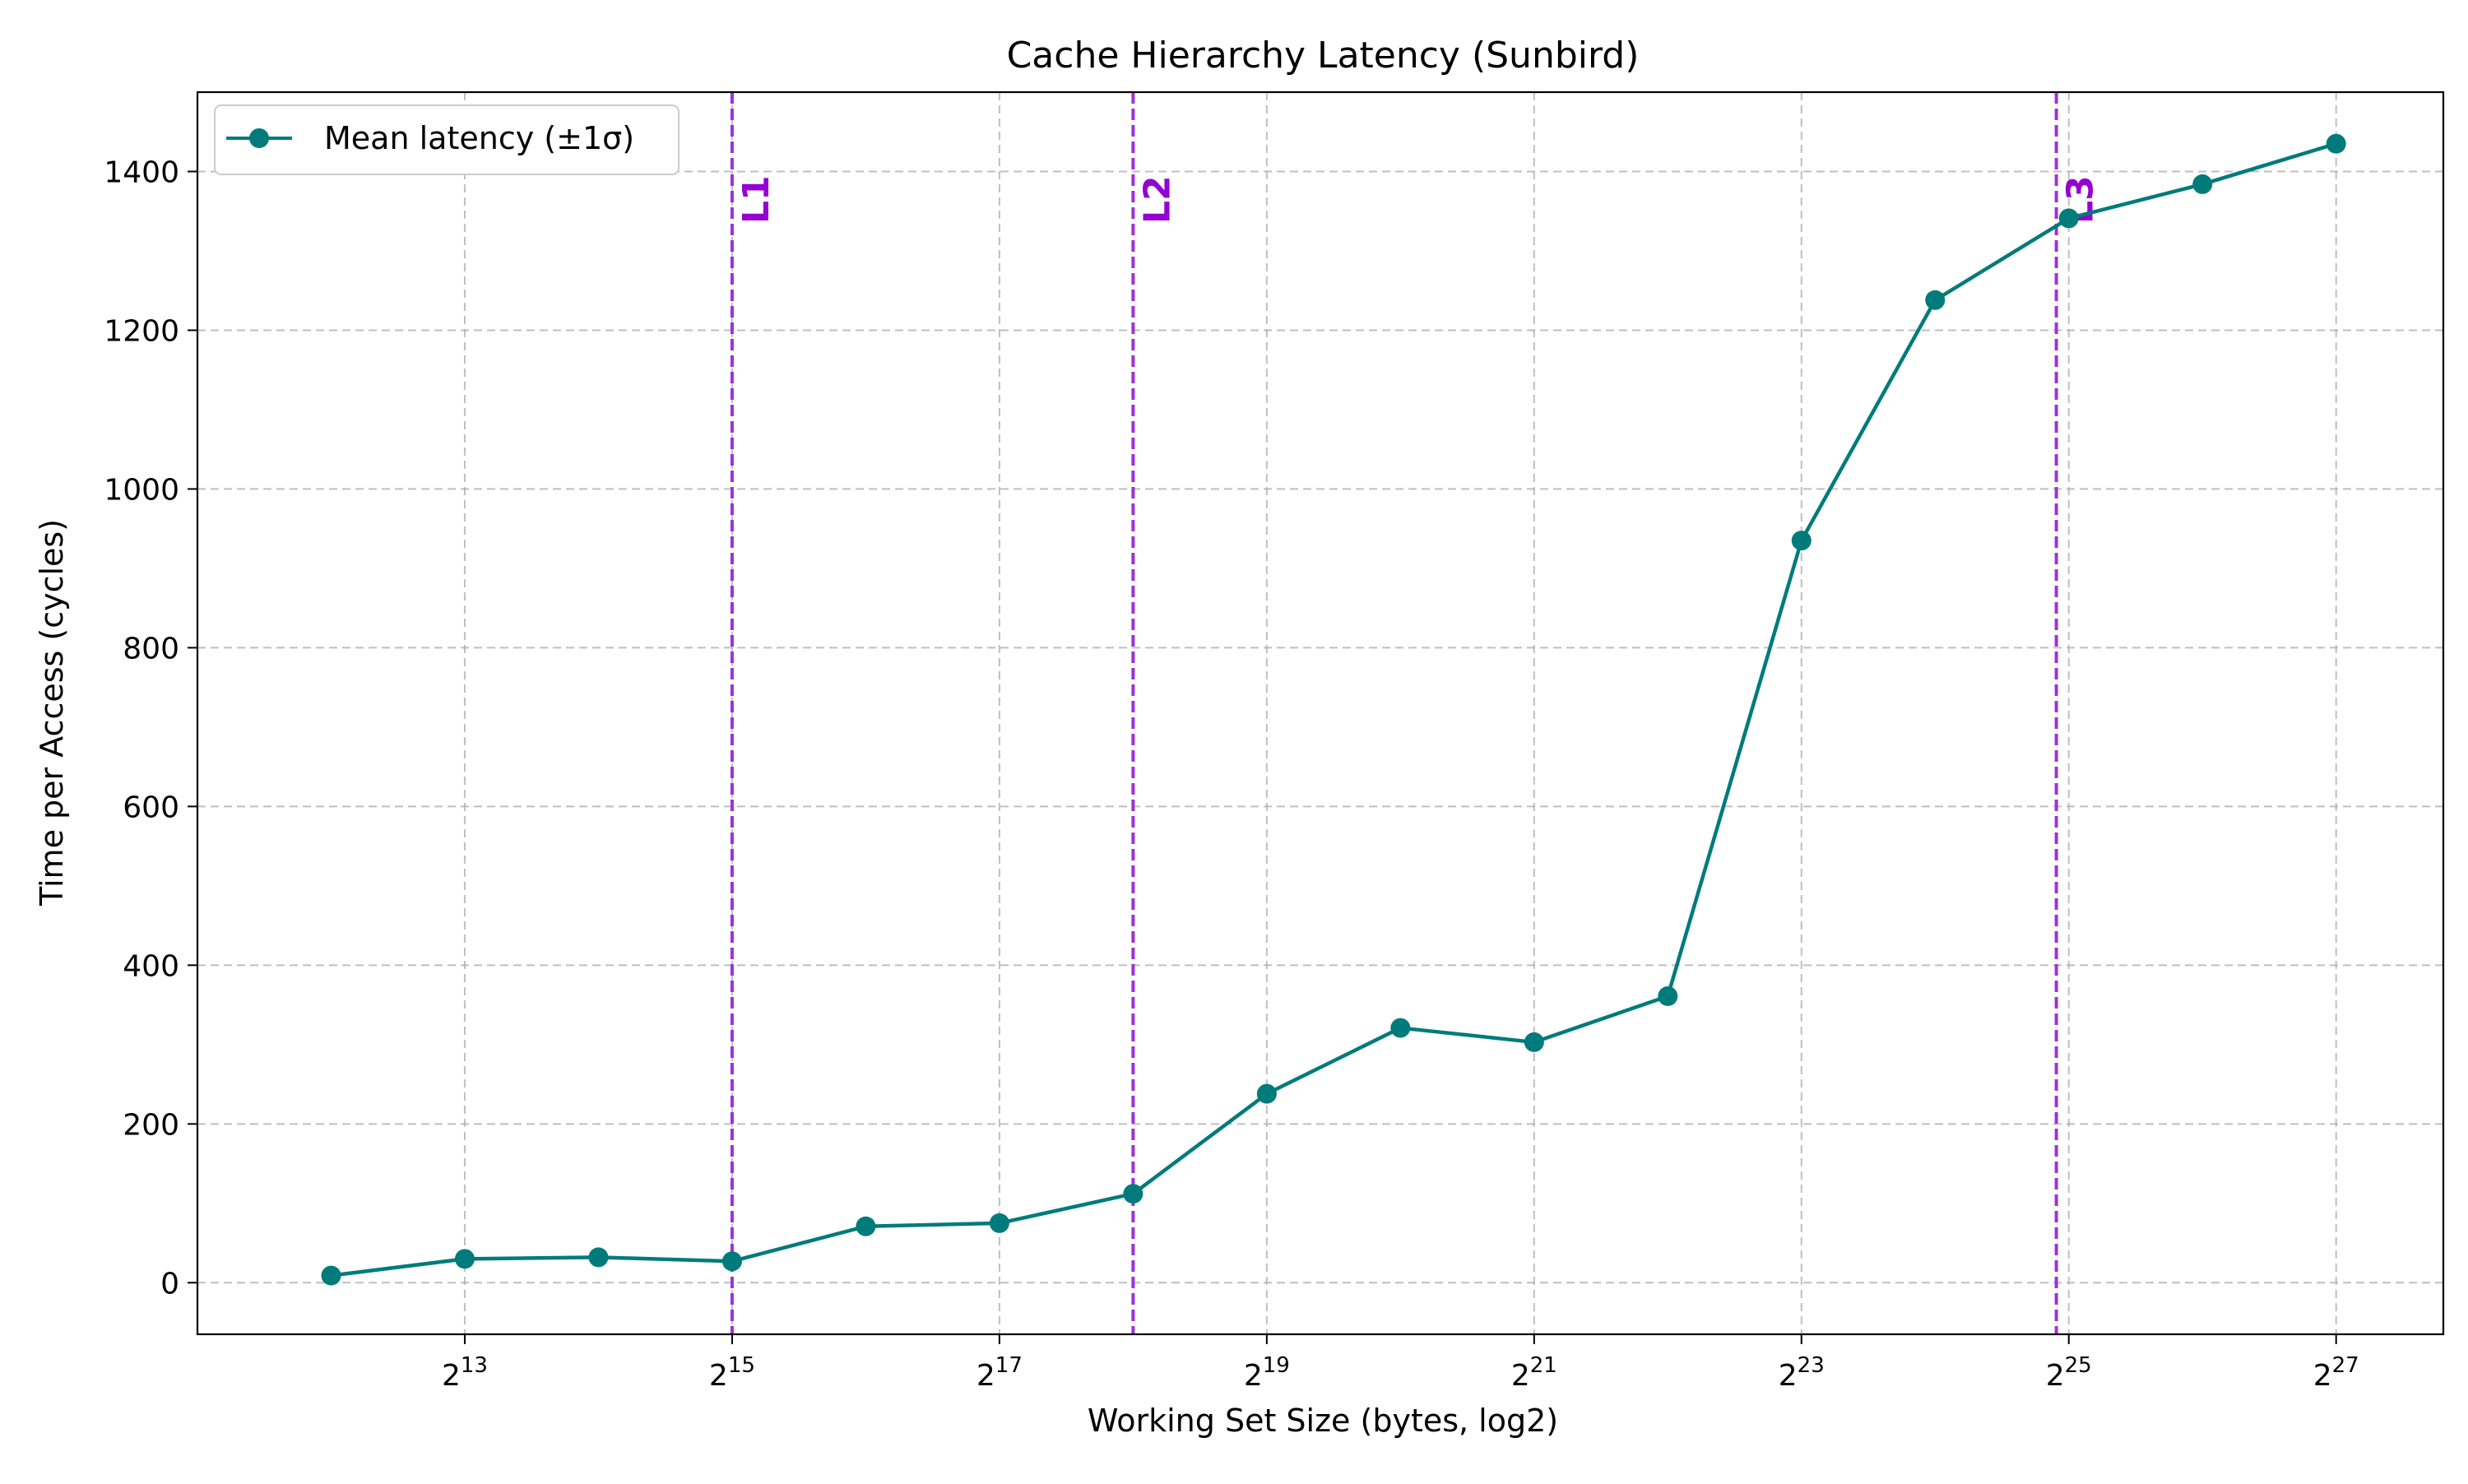 The height and width of the screenshot is (1484, 2468). I want to click on x-tick-label: 225, so click(2069, 1373).